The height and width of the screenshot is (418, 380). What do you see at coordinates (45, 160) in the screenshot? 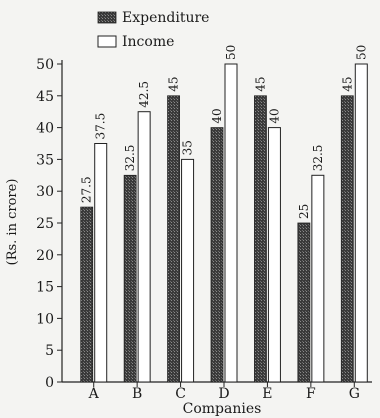
I see `y-tick-label: 35` at bounding box center [45, 160].